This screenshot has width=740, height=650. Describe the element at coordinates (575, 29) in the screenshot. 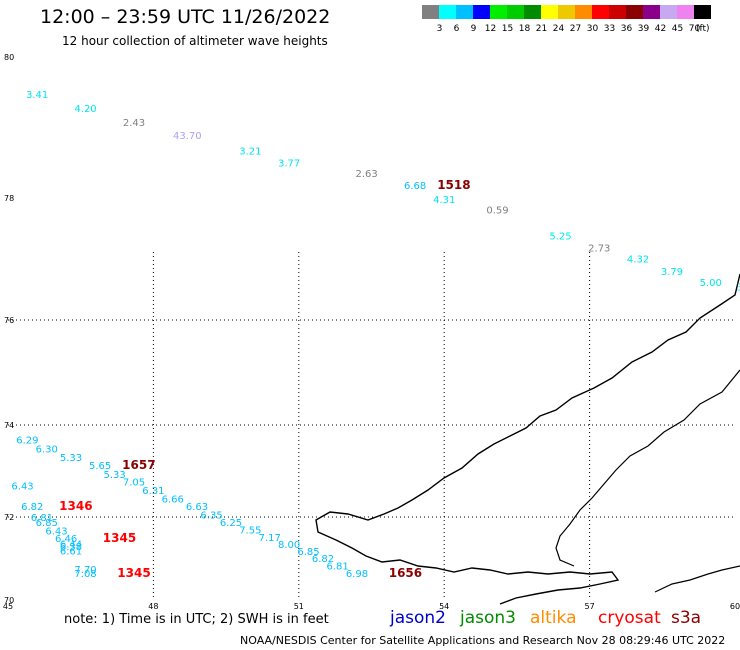

I see `colorbar-label: 27` at that location.